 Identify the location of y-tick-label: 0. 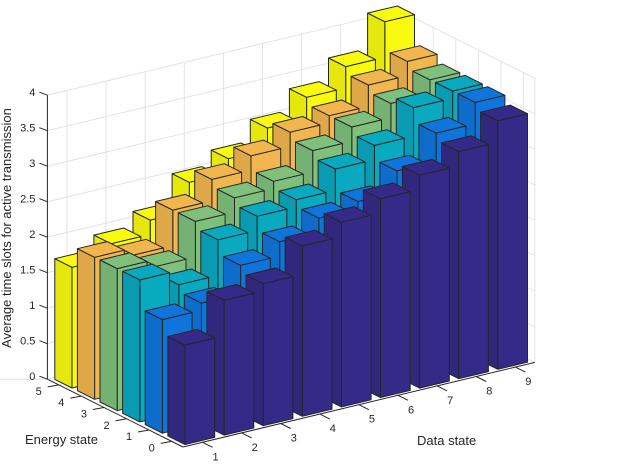
(152, 448).